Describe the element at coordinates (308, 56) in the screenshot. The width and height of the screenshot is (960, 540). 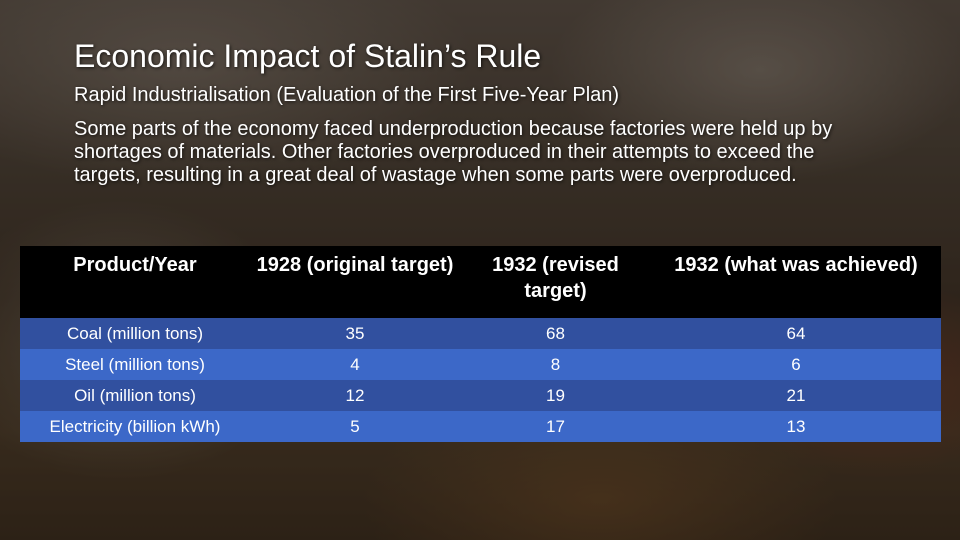
I see `slide-title: Economic Impact of Stalin’s Rule` at that location.